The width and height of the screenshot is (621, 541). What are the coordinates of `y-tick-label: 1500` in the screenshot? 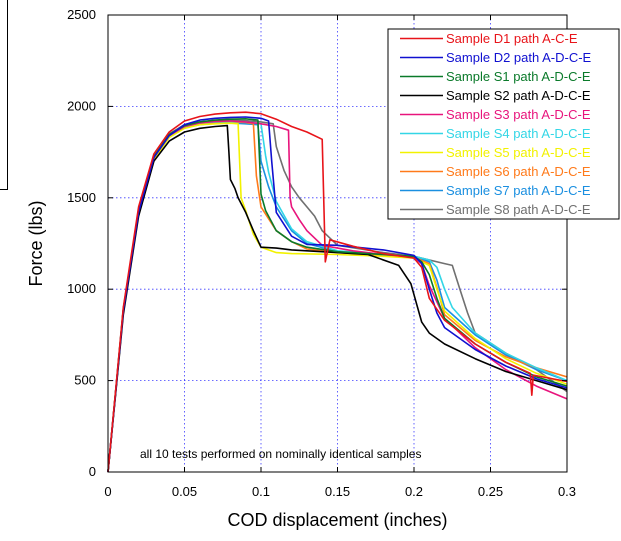 It's located at (81, 197).